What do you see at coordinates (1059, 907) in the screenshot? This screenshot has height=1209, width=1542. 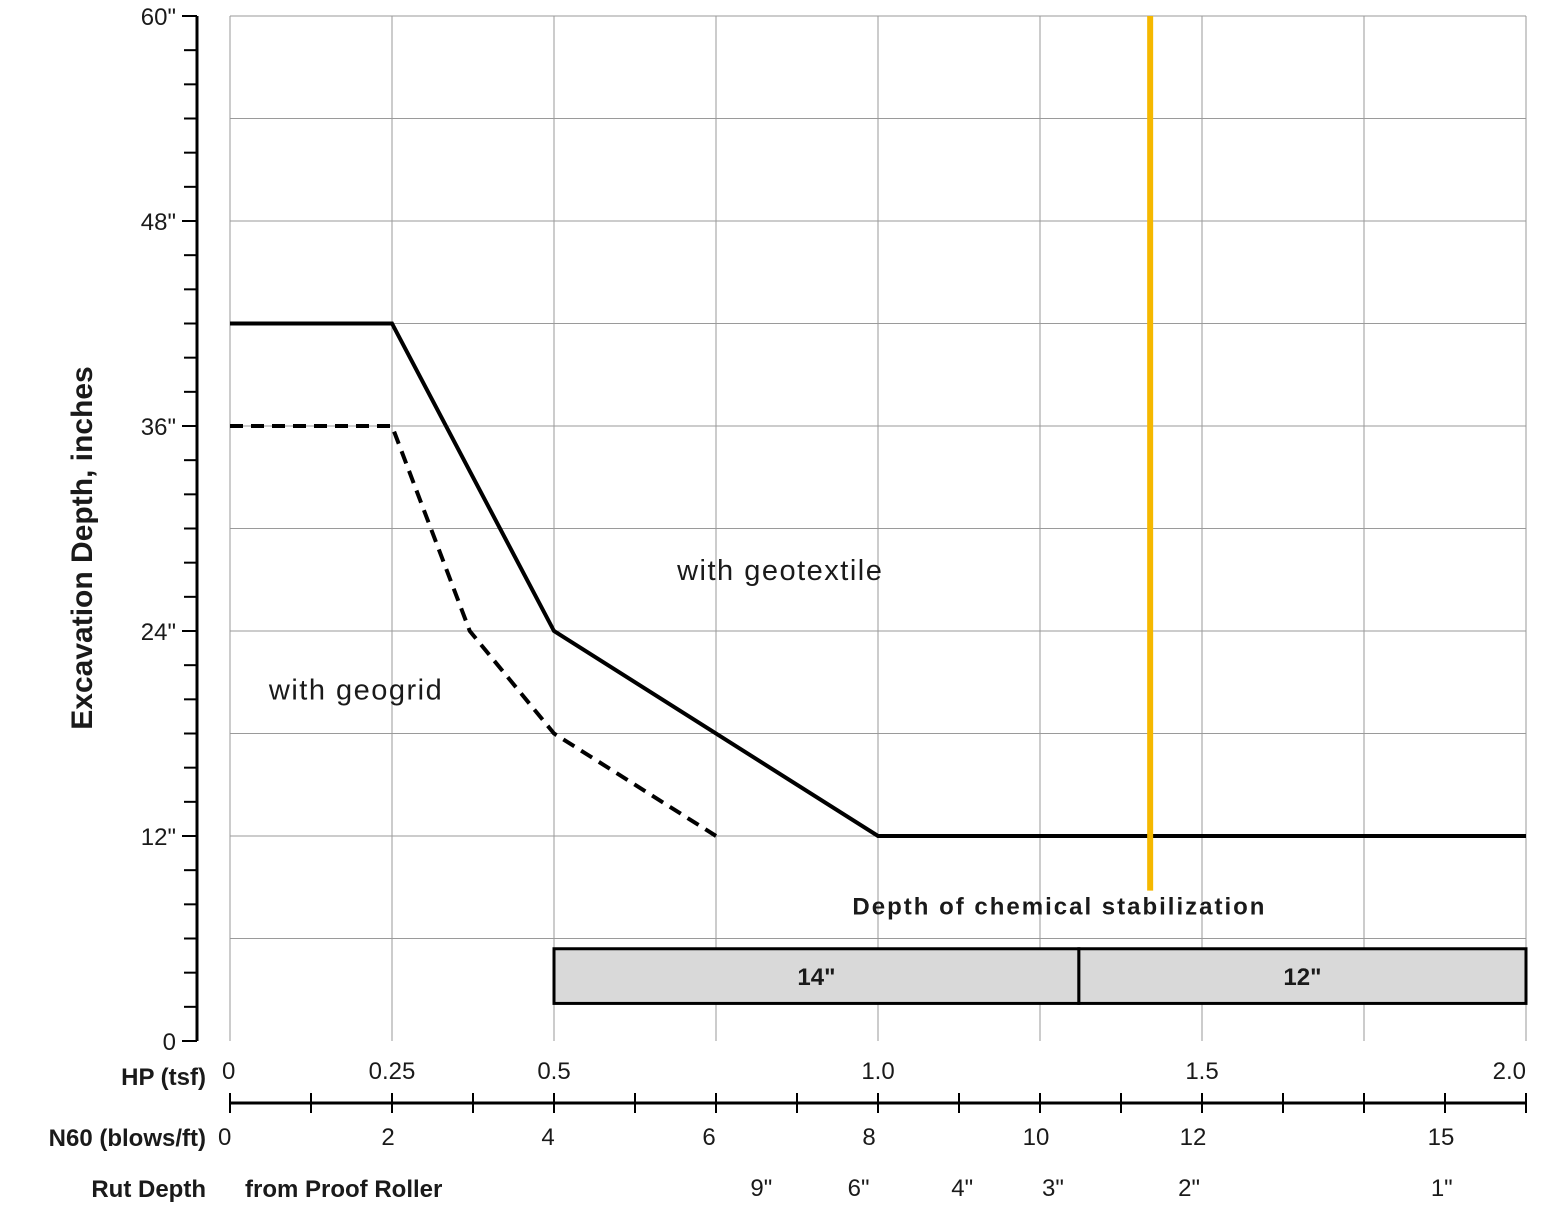 I see `annotation-3: Depth of chemical stabilization` at bounding box center [1059, 907].